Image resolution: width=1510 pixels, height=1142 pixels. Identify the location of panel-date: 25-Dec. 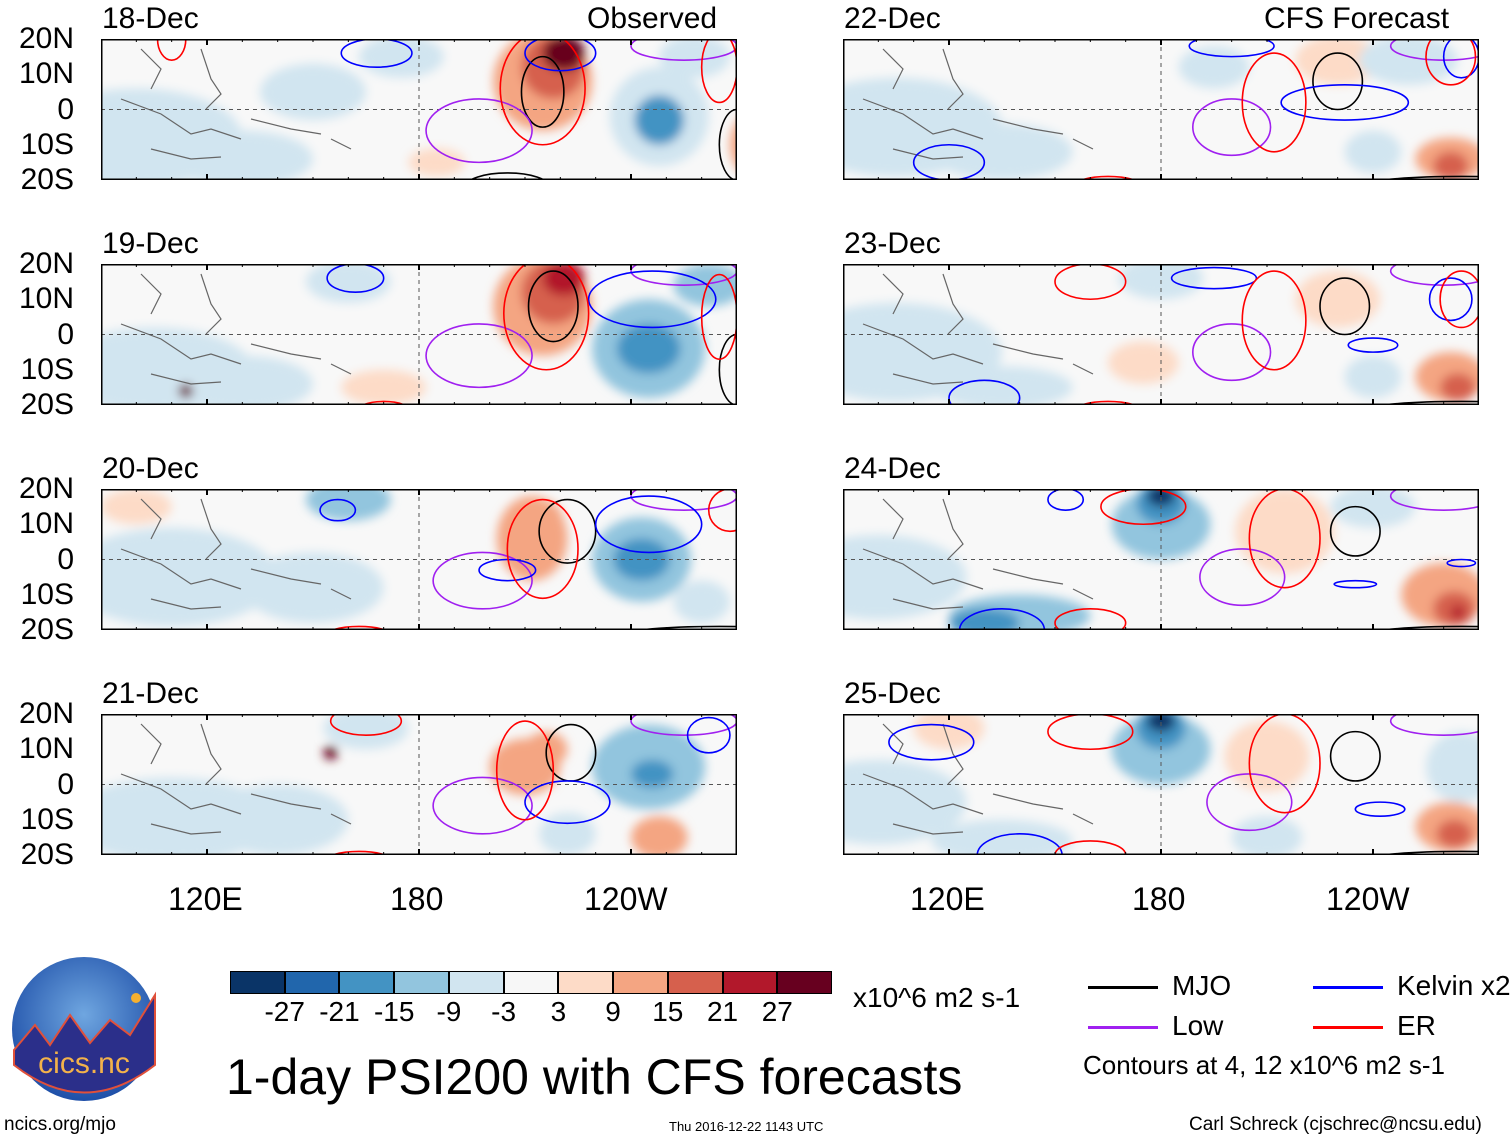
(892, 693).